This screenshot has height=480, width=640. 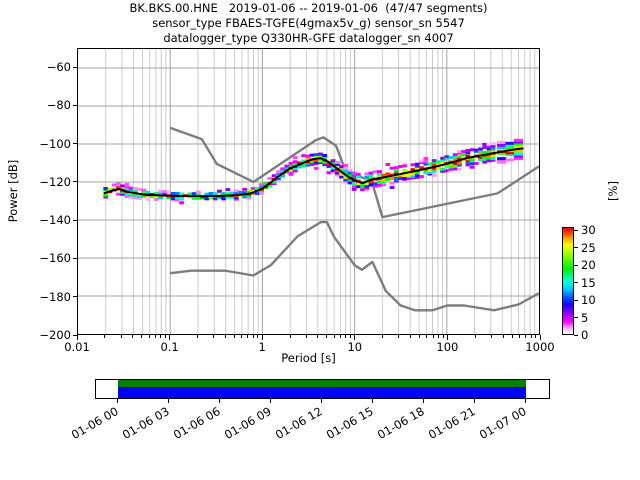 What do you see at coordinates (77, 347) in the screenshot?
I see `x-tick-label: 0.01` at bounding box center [77, 347].